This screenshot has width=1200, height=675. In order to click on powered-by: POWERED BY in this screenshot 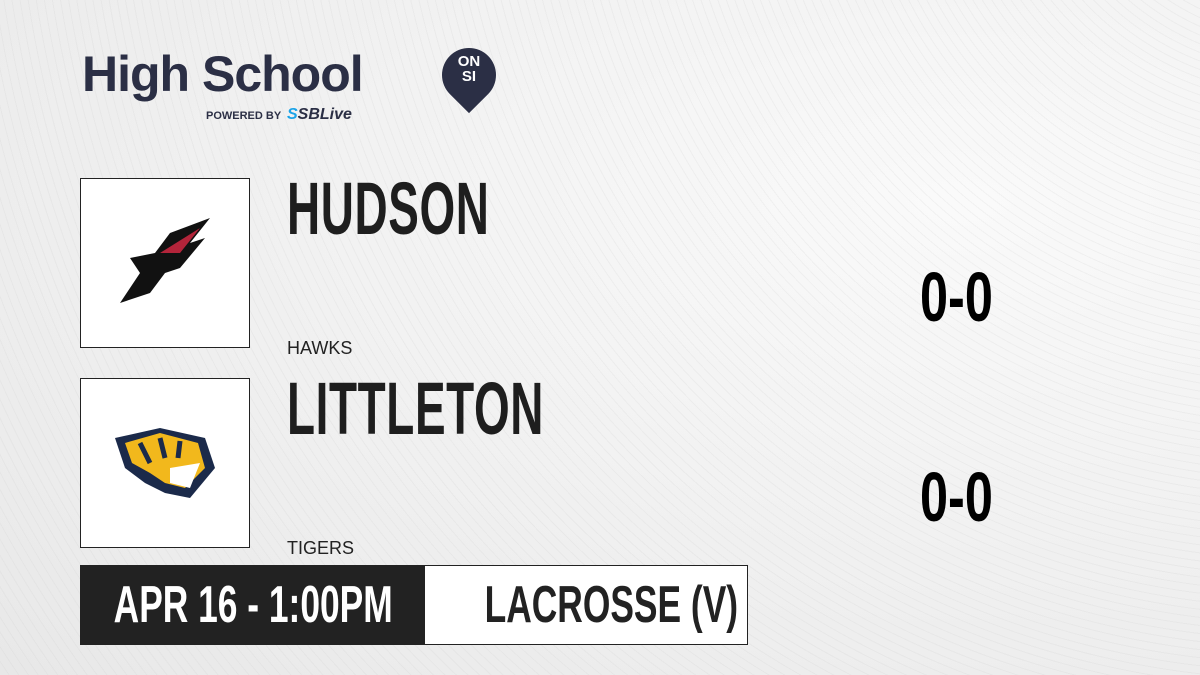, I will do `click(244, 116)`.